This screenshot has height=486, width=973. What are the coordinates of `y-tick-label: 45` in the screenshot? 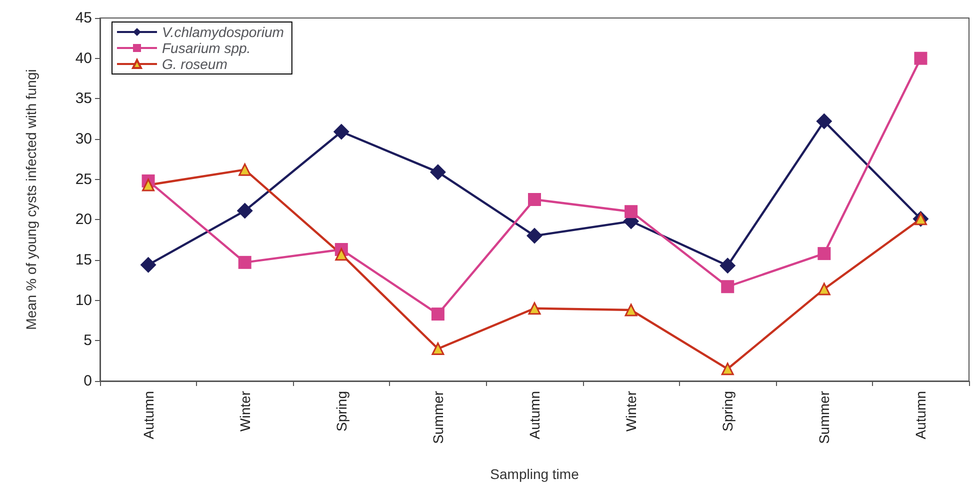 It's located at (83, 18).